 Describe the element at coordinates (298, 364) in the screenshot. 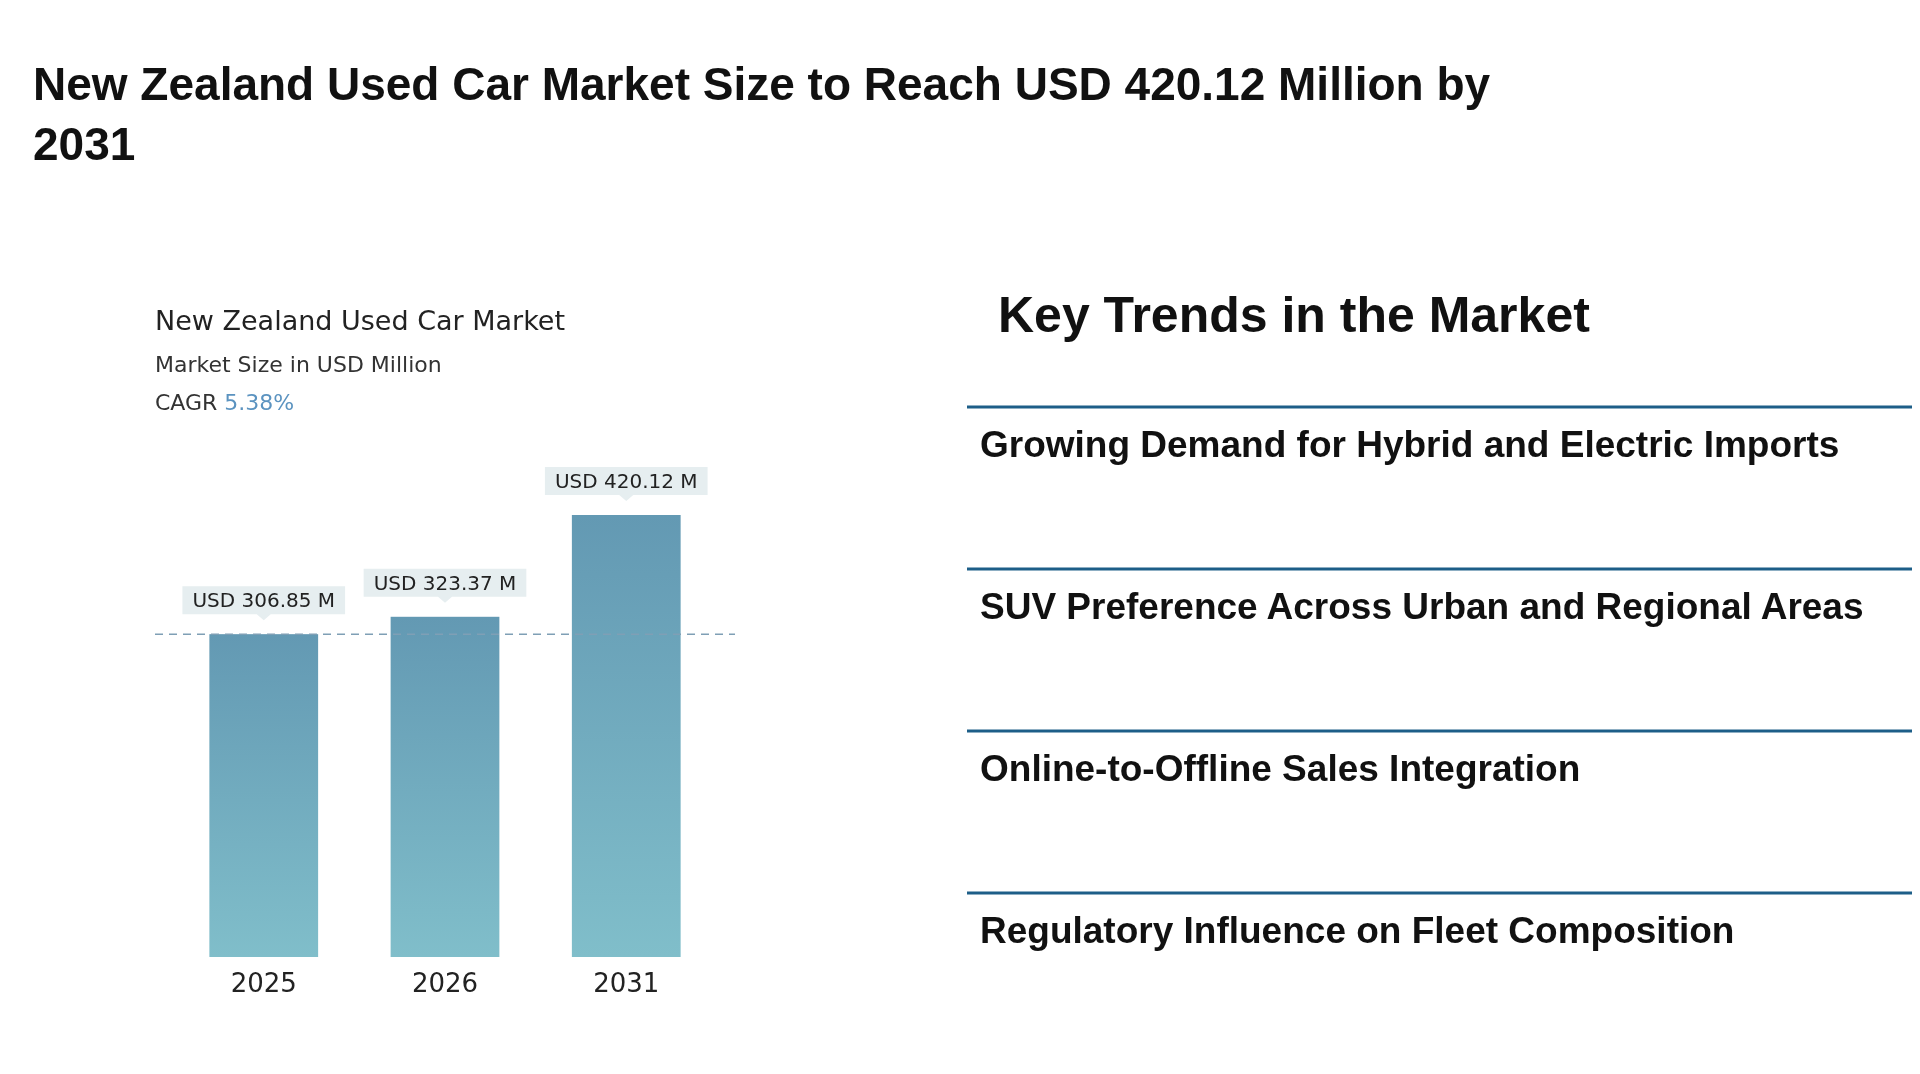

I see `chart-subtitle: Market Size in USD Million` at that location.